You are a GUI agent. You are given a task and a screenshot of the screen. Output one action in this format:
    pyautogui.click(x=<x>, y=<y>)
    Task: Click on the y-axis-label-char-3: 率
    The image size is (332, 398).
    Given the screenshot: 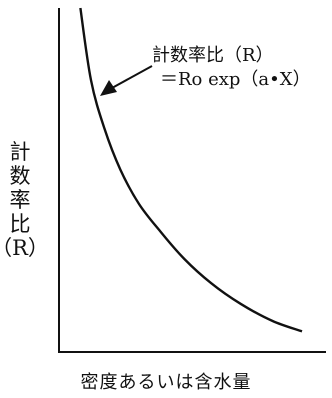 What is the action you would take?
    pyautogui.click(x=20, y=200)
    